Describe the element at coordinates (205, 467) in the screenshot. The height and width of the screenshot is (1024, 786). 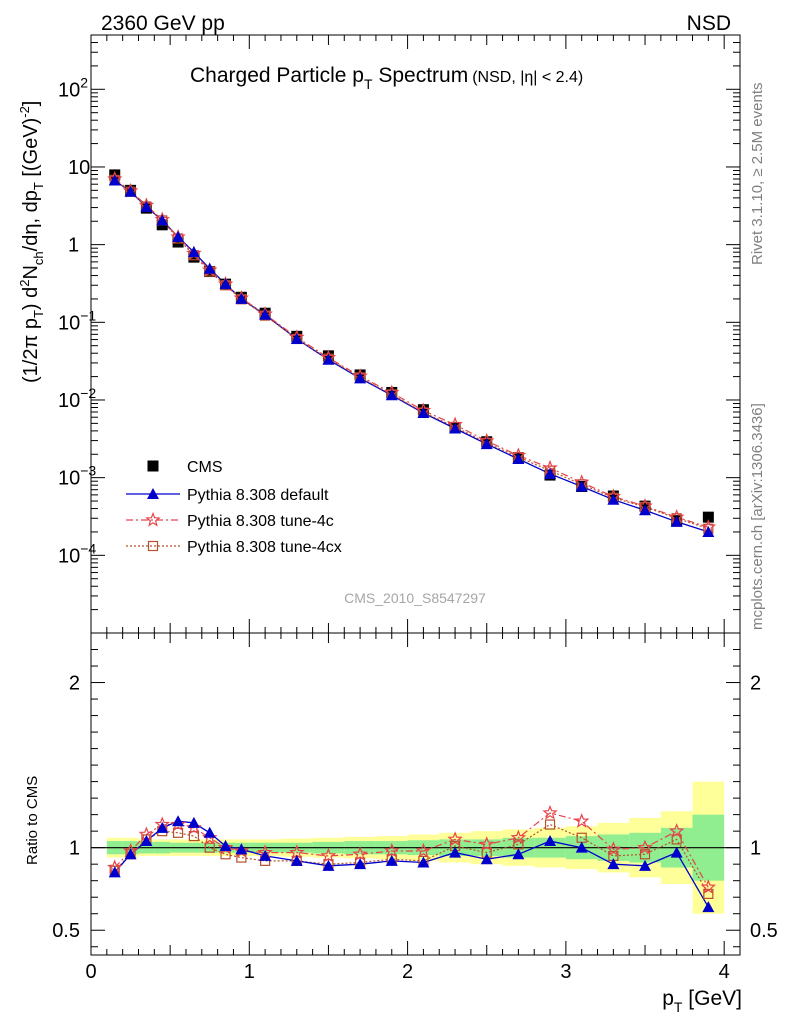
I see `legend-label-cms: CMS` at that location.